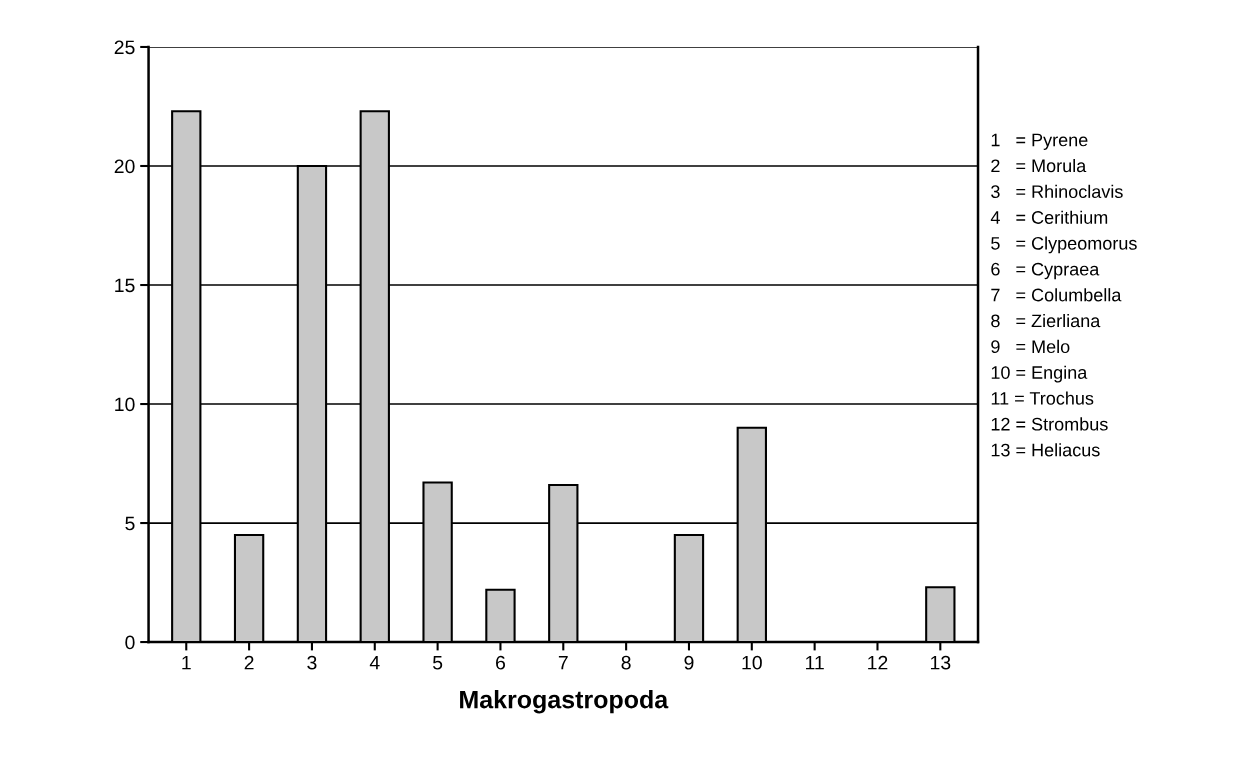 The width and height of the screenshot is (1238, 783). Describe the element at coordinates (1064, 245) in the screenshot. I see `text: 5 = Clypeomorus` at that location.